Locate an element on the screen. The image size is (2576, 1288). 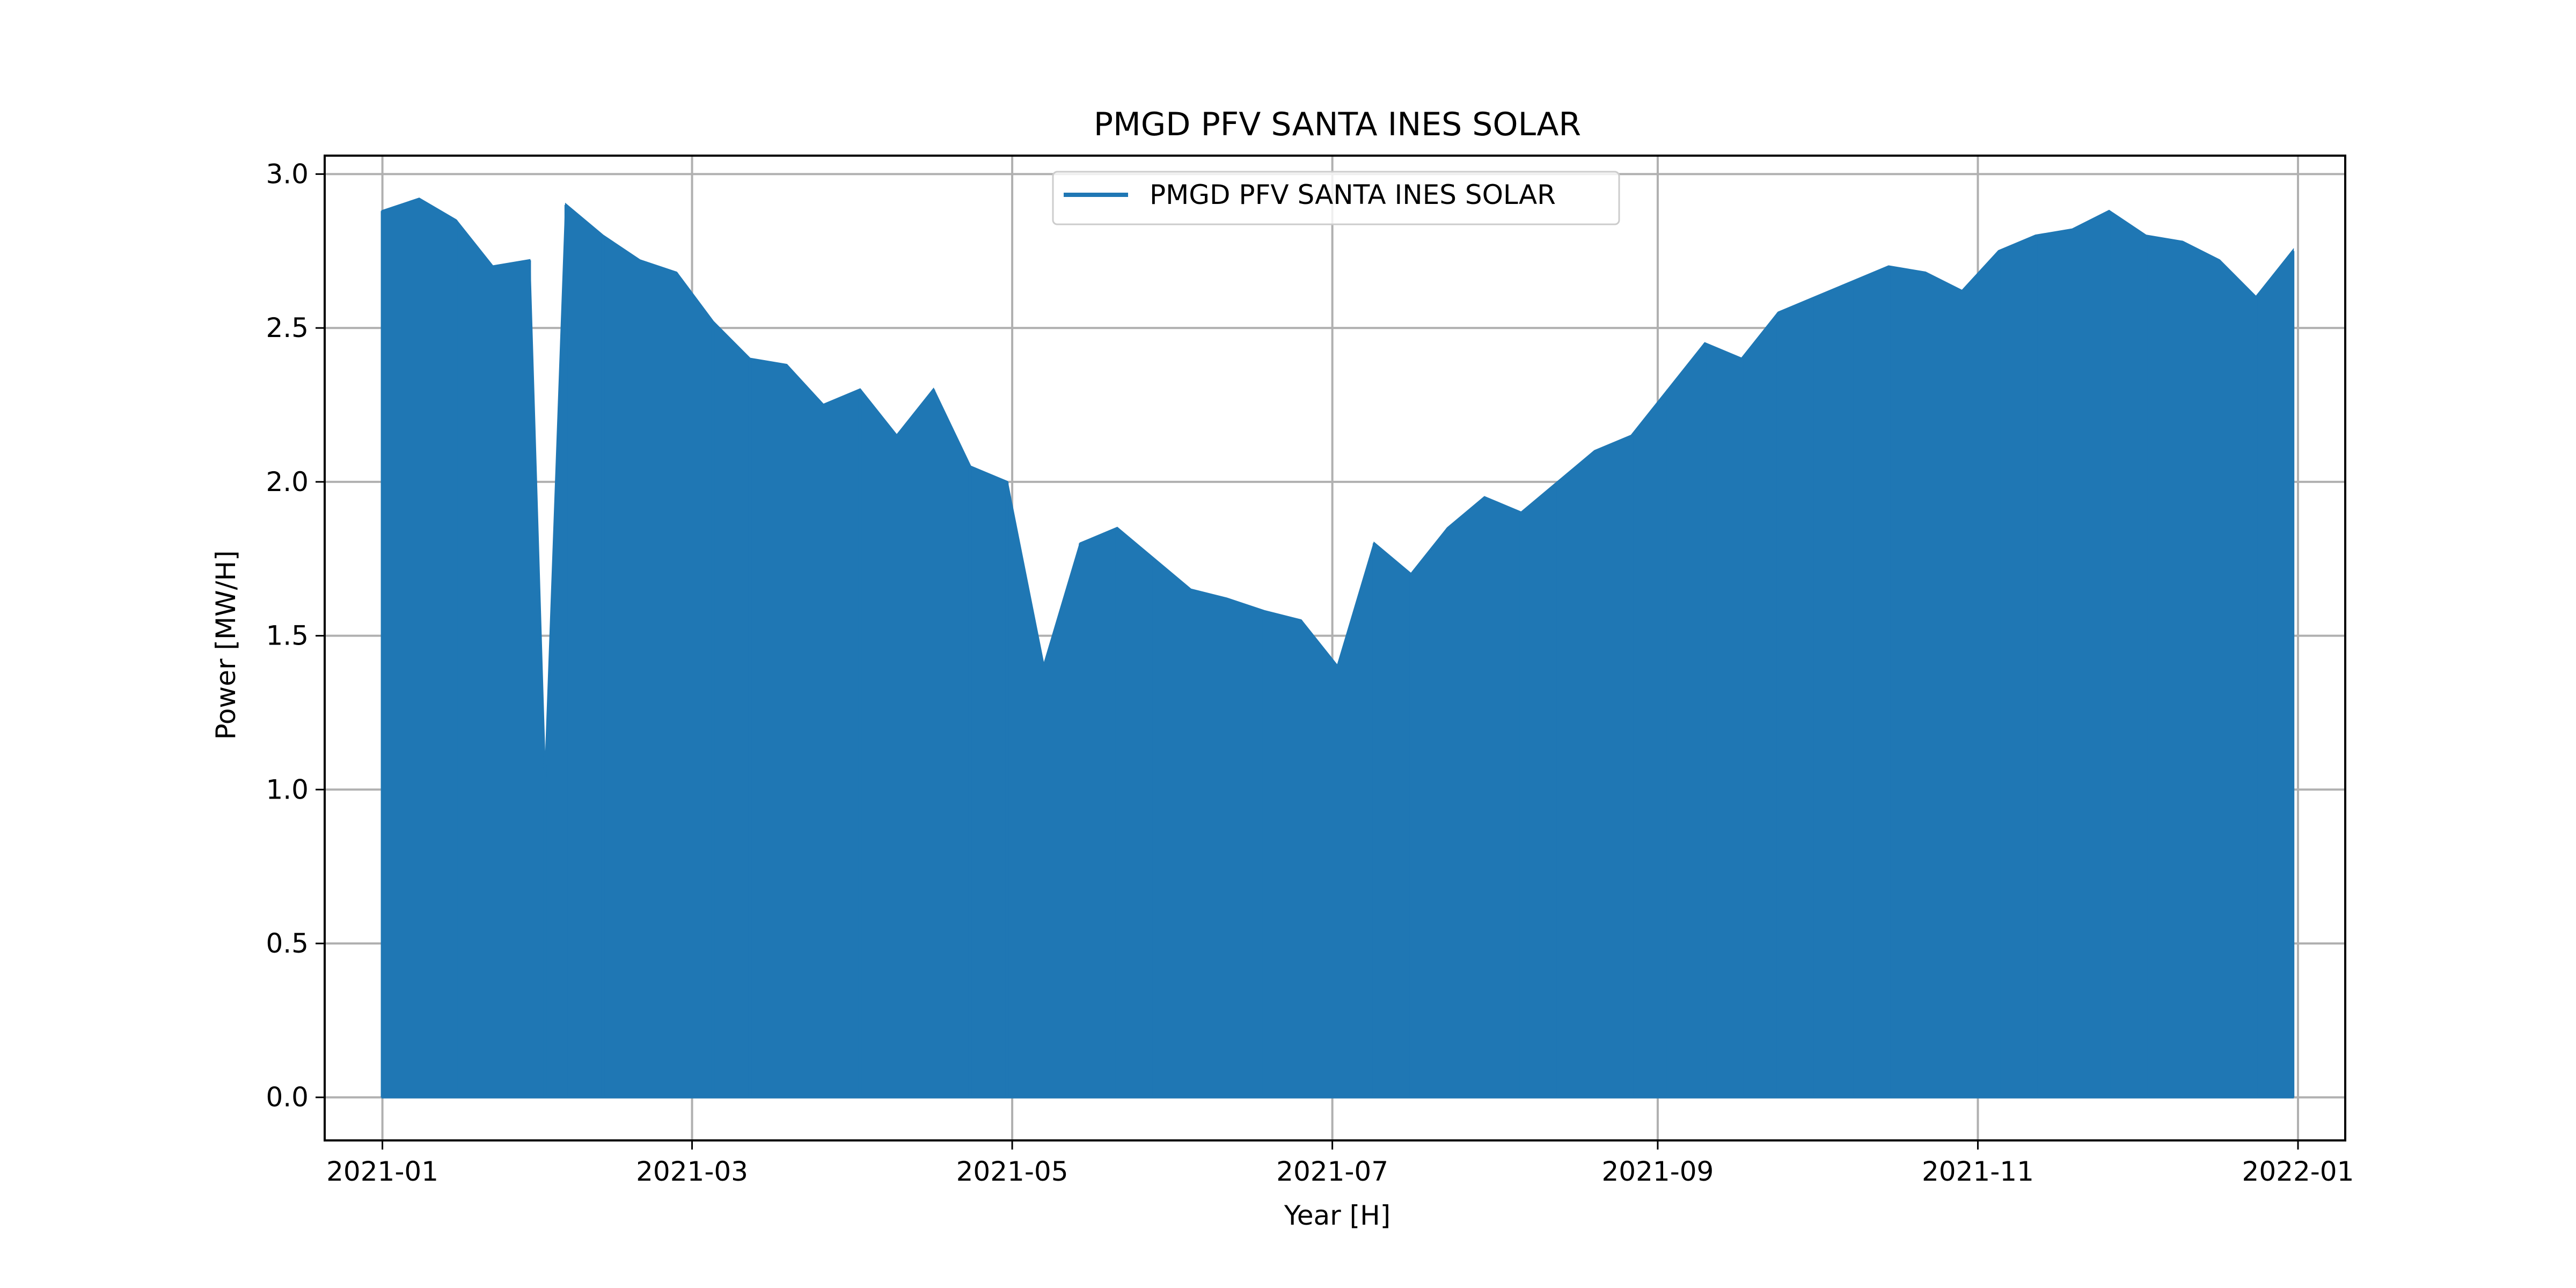
legend-box is located at coordinates (1336, 198).